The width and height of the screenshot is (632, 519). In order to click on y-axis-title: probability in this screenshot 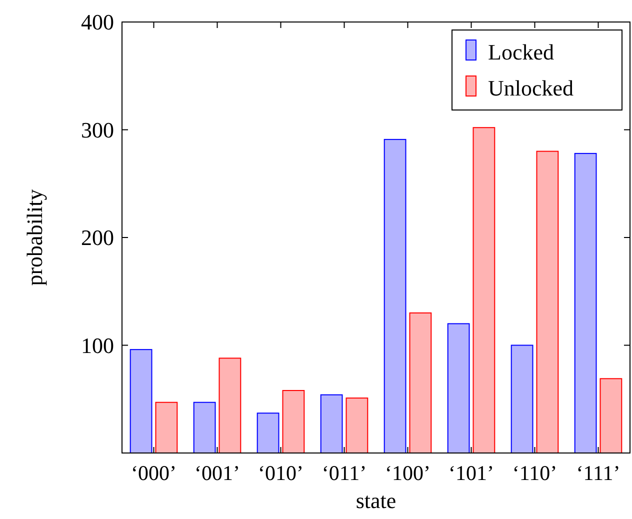, I will do `click(34, 237)`.